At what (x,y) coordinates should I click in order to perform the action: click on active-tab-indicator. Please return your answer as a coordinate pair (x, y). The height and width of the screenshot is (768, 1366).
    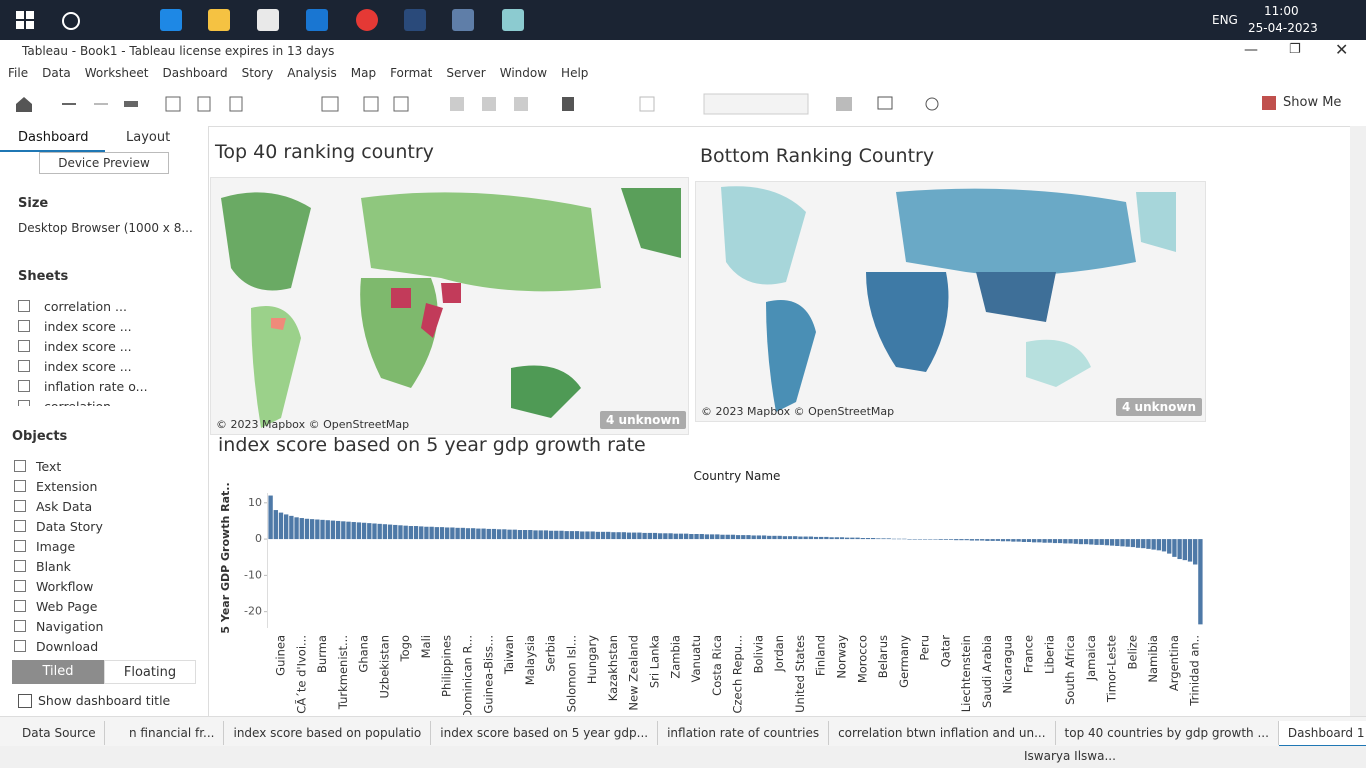
    Looking at the image, I should click on (52, 151).